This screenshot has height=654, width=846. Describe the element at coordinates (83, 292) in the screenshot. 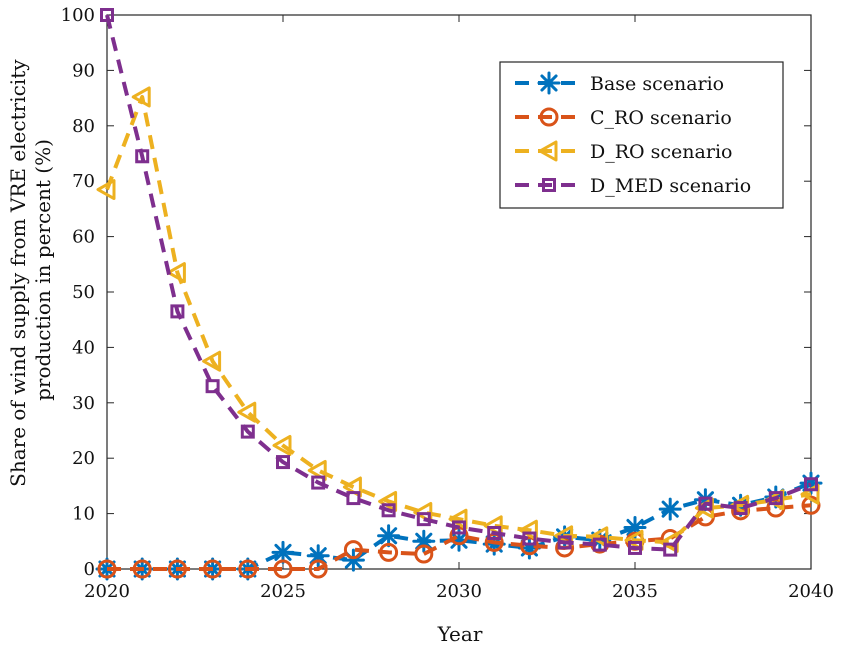

I see `y-tick-label: 50` at that location.